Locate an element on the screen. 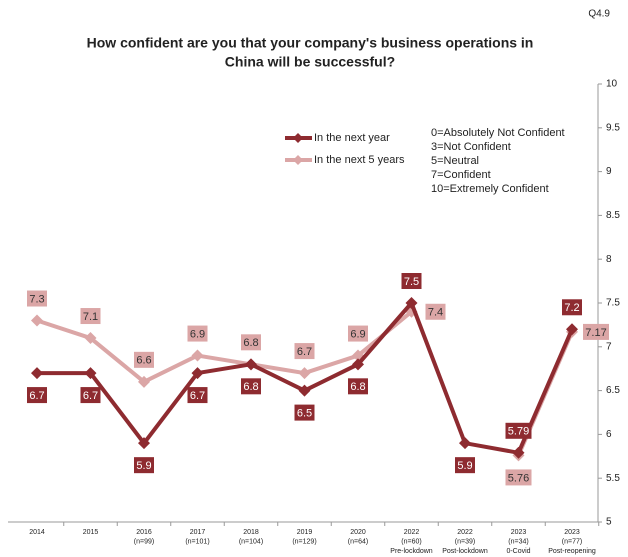 This screenshot has width=628, height=557. y-tick-label: 7 is located at coordinates (609, 346).